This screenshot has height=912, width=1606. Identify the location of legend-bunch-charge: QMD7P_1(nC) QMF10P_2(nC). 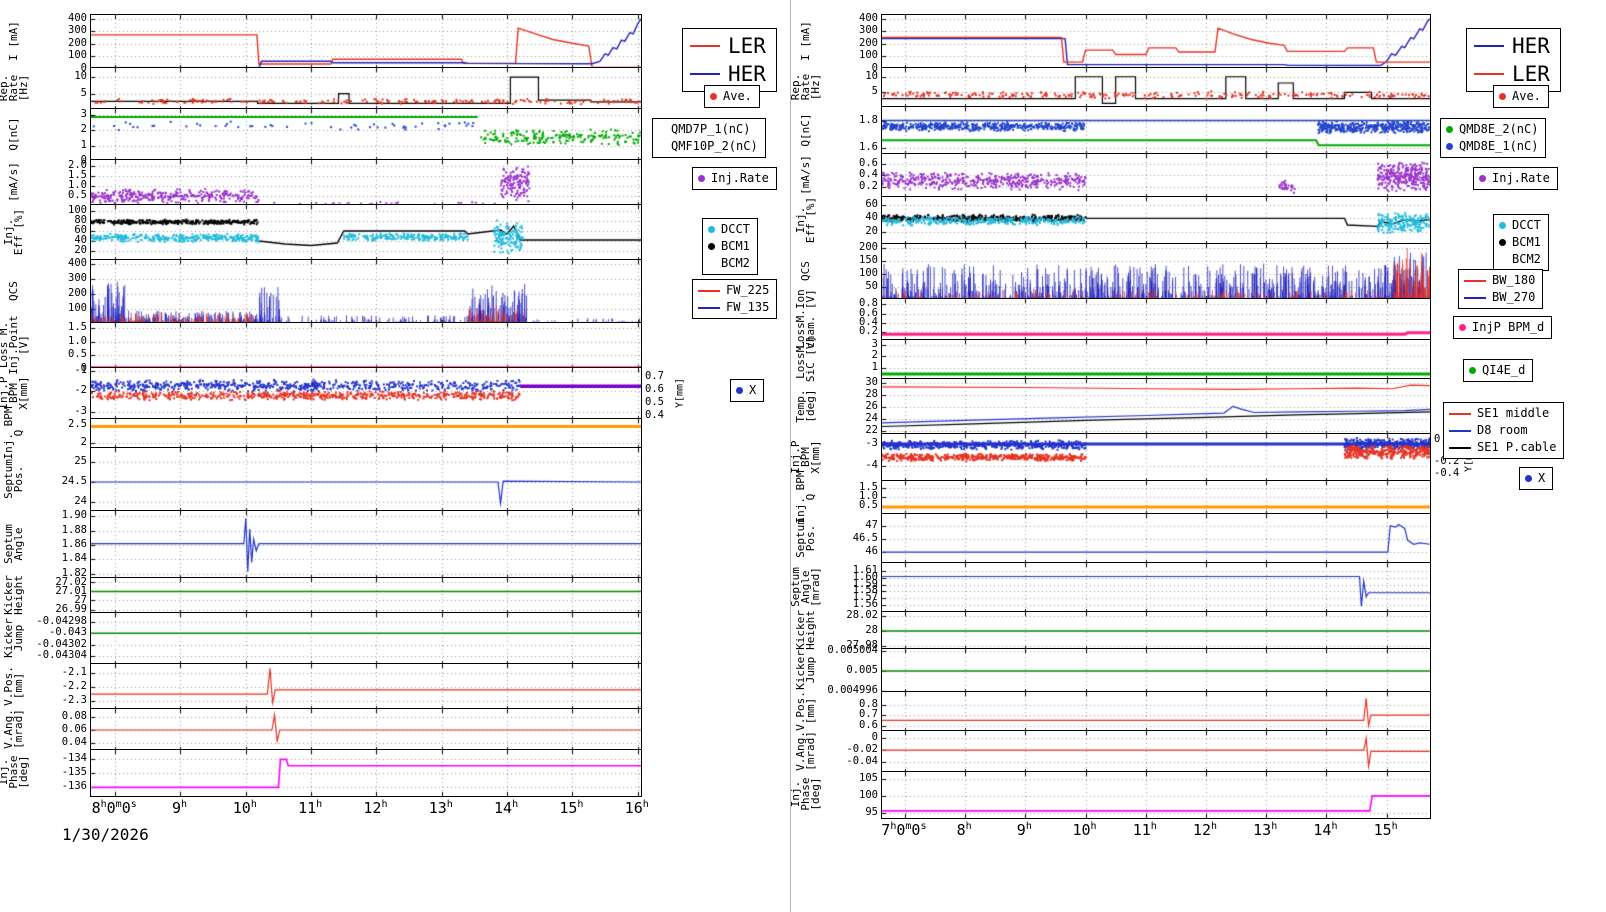
(709, 138).